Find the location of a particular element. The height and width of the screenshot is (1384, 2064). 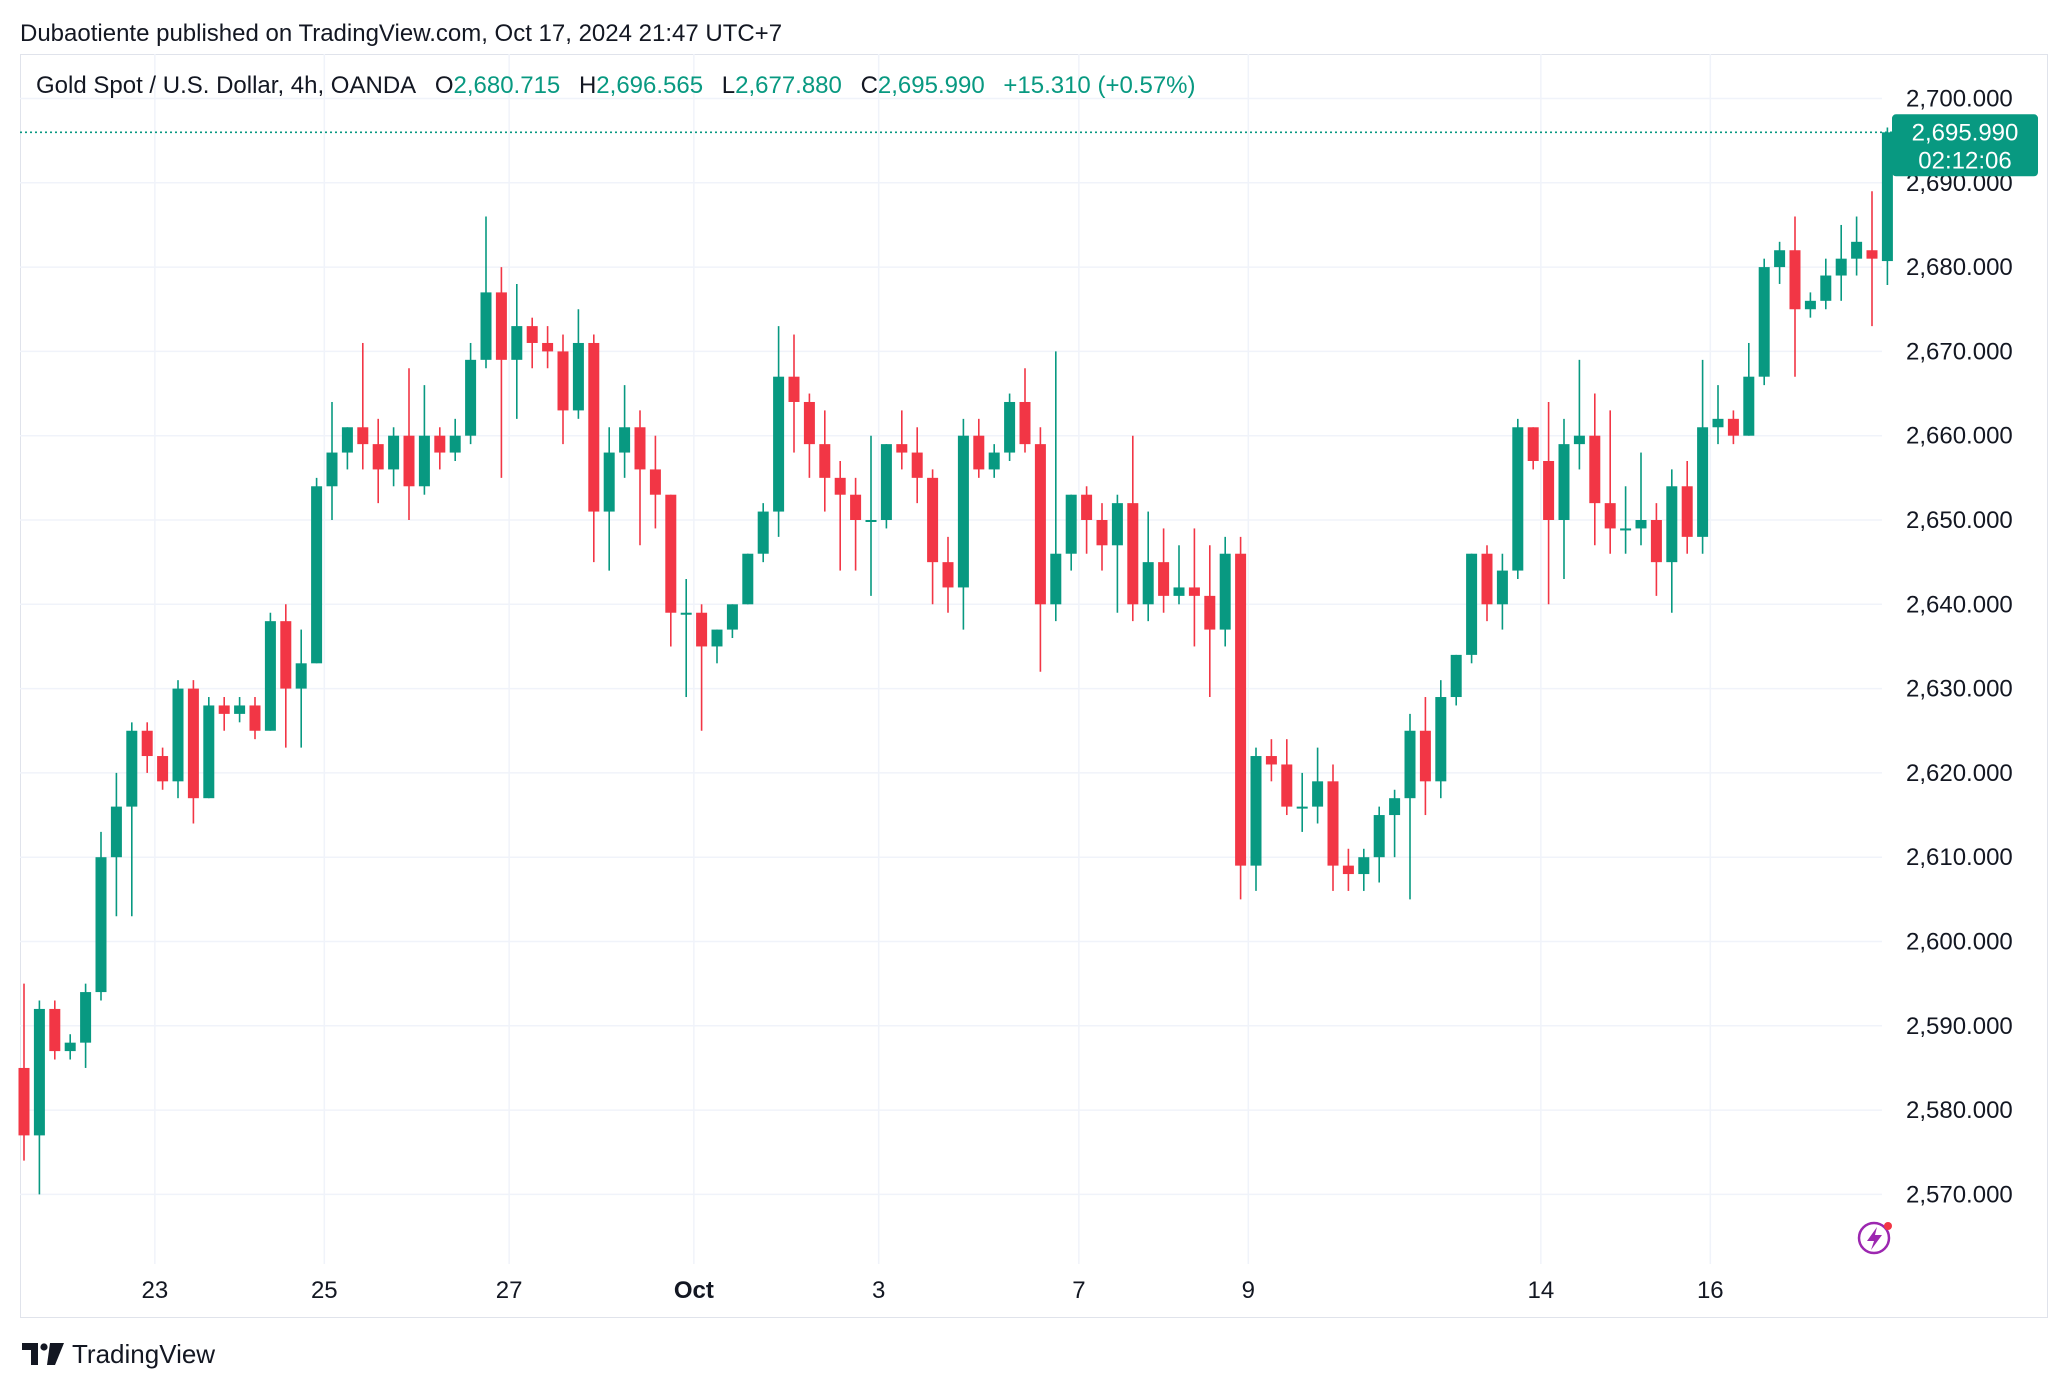

change-value: +15.310 (+0.57%) is located at coordinates (1099, 85).